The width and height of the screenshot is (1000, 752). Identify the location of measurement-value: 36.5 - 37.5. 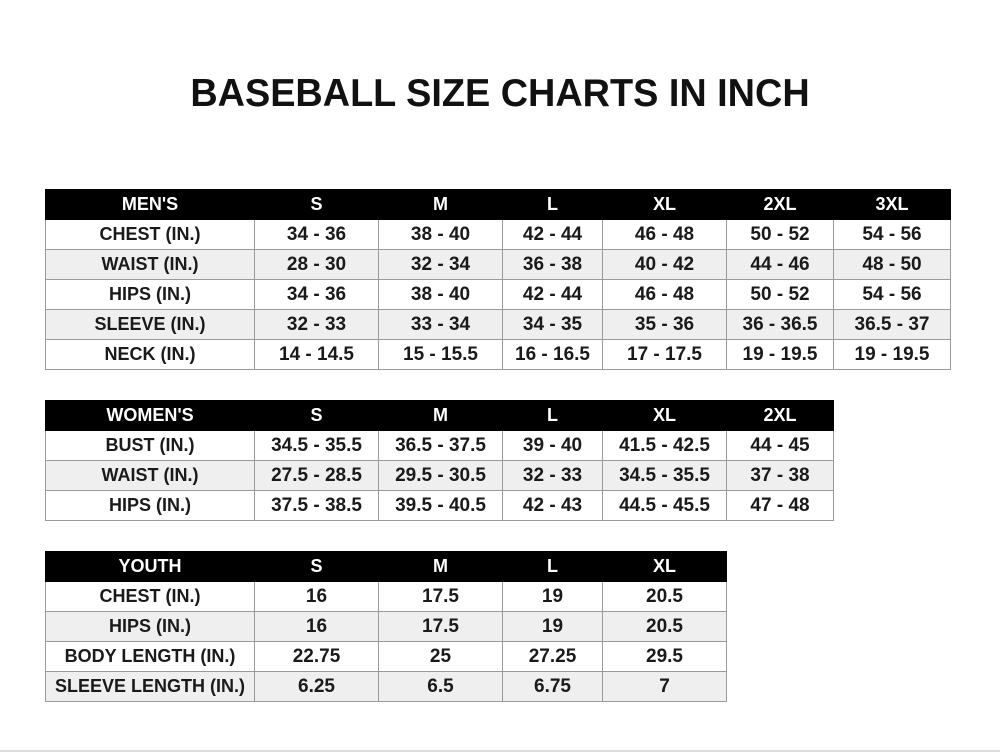
(440, 445).